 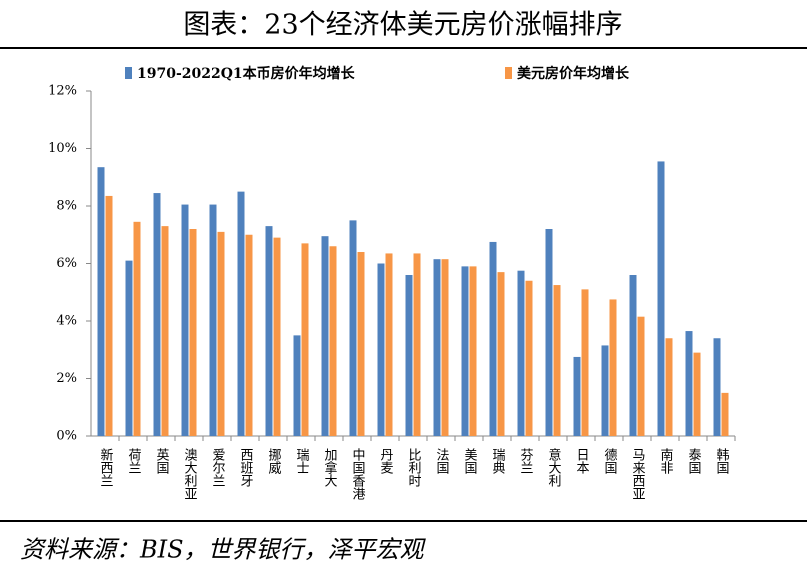 I want to click on x-tick-label: 中国香港, so click(x=358, y=474).